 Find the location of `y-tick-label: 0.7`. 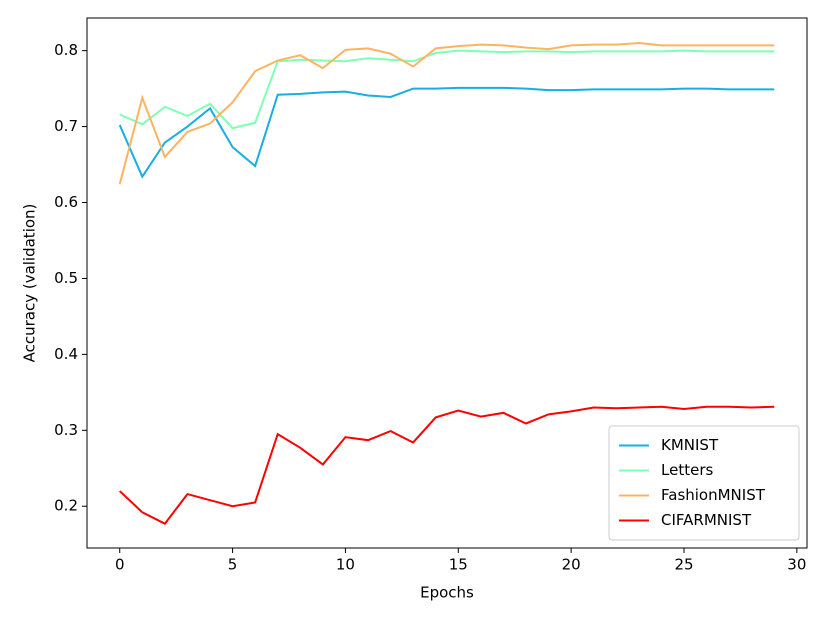

y-tick-label: 0.7 is located at coordinates (66, 126).